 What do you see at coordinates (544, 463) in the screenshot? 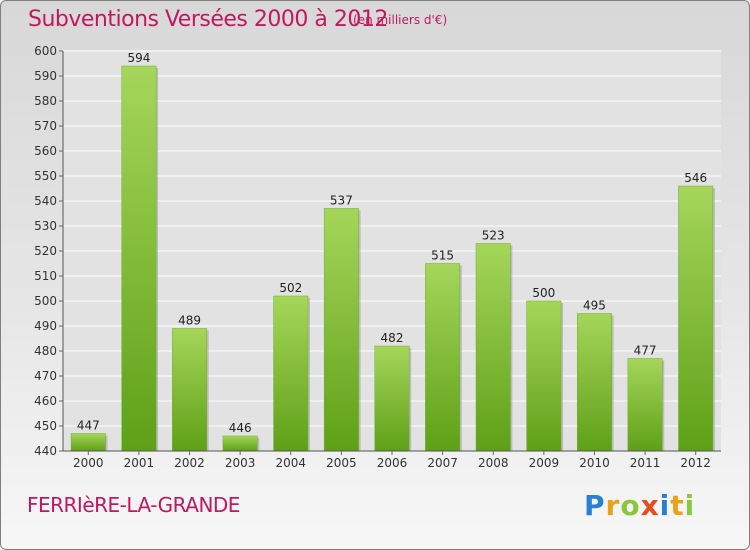
I see `x-tick-label-2009: 2009` at bounding box center [544, 463].